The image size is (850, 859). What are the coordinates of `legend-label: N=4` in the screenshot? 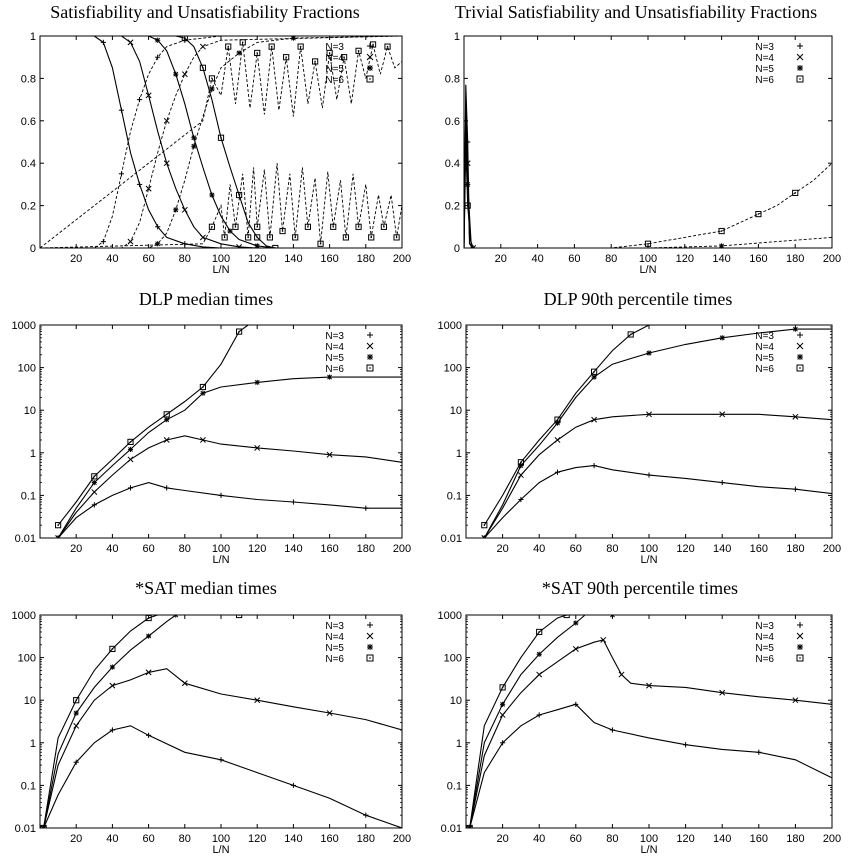 It's located at (334, 58).